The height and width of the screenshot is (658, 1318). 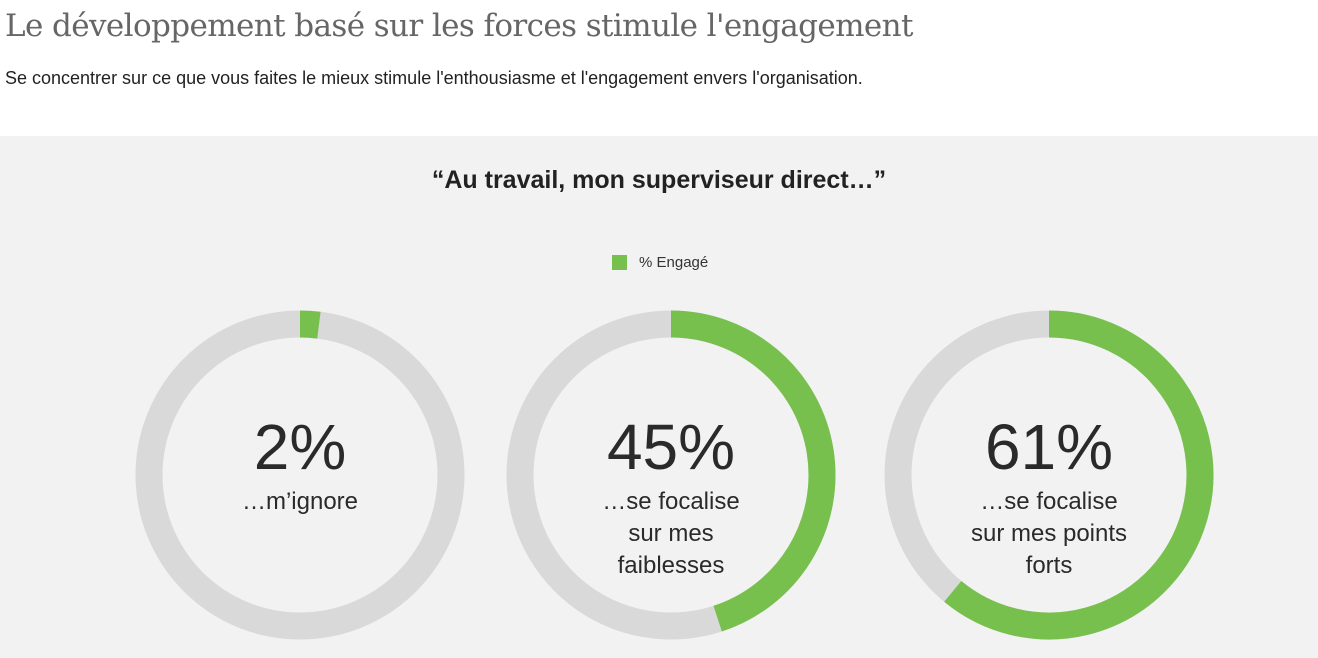 What do you see at coordinates (619, 262) in the screenshot?
I see `legend-swatch-engaged` at bounding box center [619, 262].